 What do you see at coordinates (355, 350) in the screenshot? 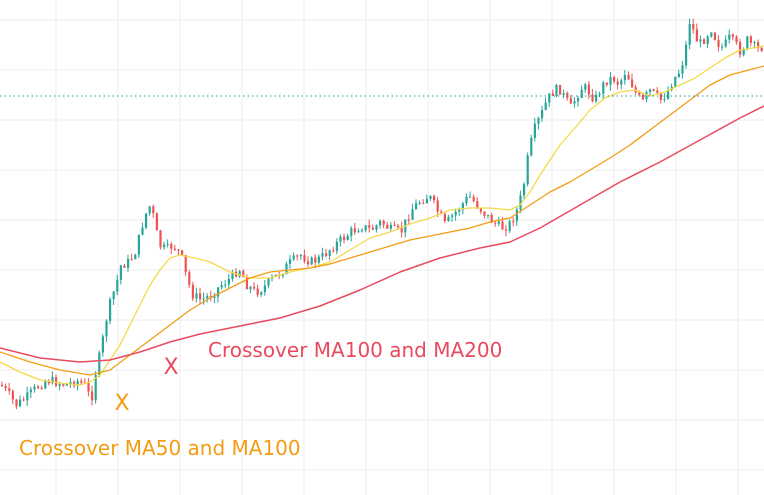
I see `annotation-ma100-ma200: Crossover MA100 and MA200` at bounding box center [355, 350].